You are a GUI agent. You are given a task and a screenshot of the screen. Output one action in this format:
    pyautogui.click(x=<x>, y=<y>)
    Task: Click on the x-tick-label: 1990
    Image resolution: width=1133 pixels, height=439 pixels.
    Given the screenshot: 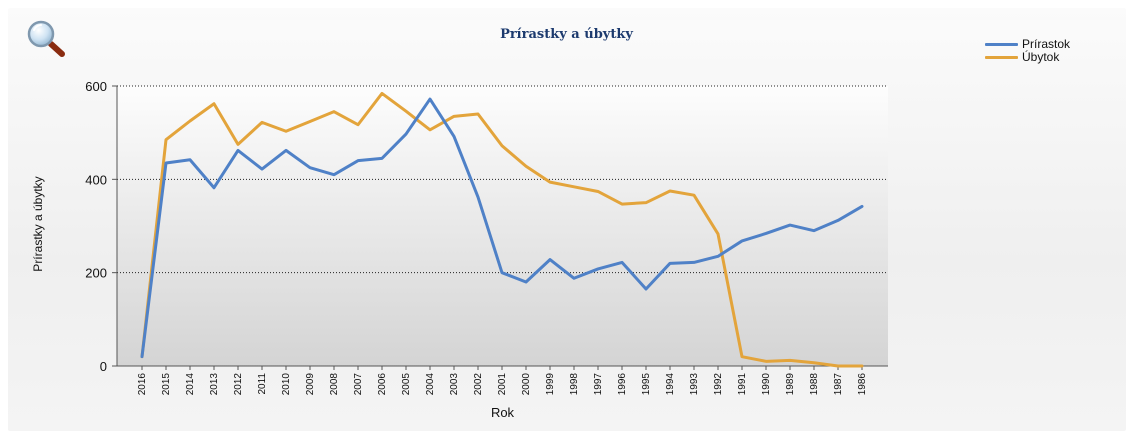 What is the action you would take?
    pyautogui.click(x=766, y=384)
    